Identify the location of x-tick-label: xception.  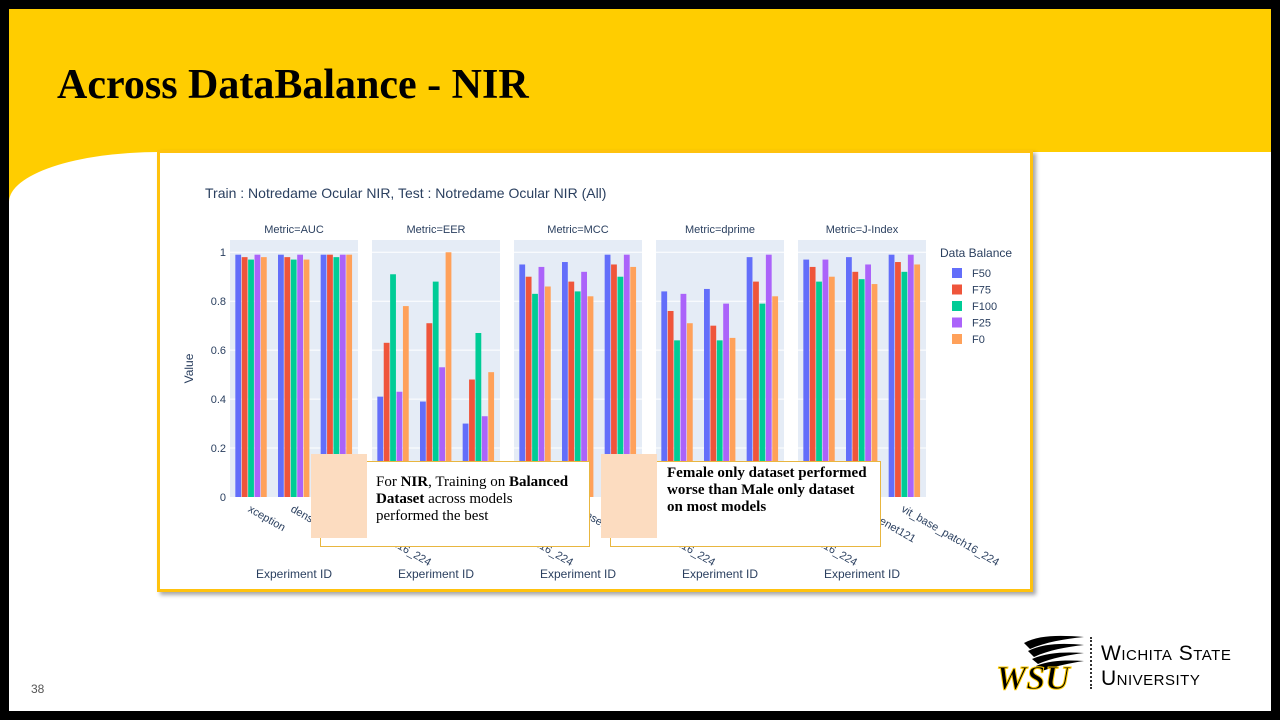
(266, 518).